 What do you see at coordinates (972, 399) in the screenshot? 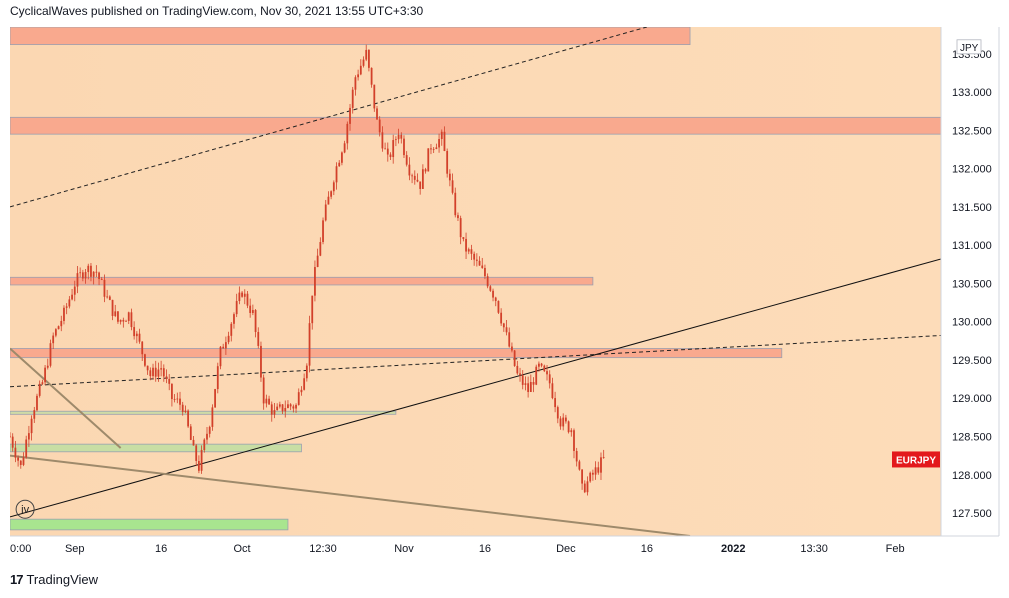
I see `y-tick-label: 129.000` at bounding box center [972, 399].